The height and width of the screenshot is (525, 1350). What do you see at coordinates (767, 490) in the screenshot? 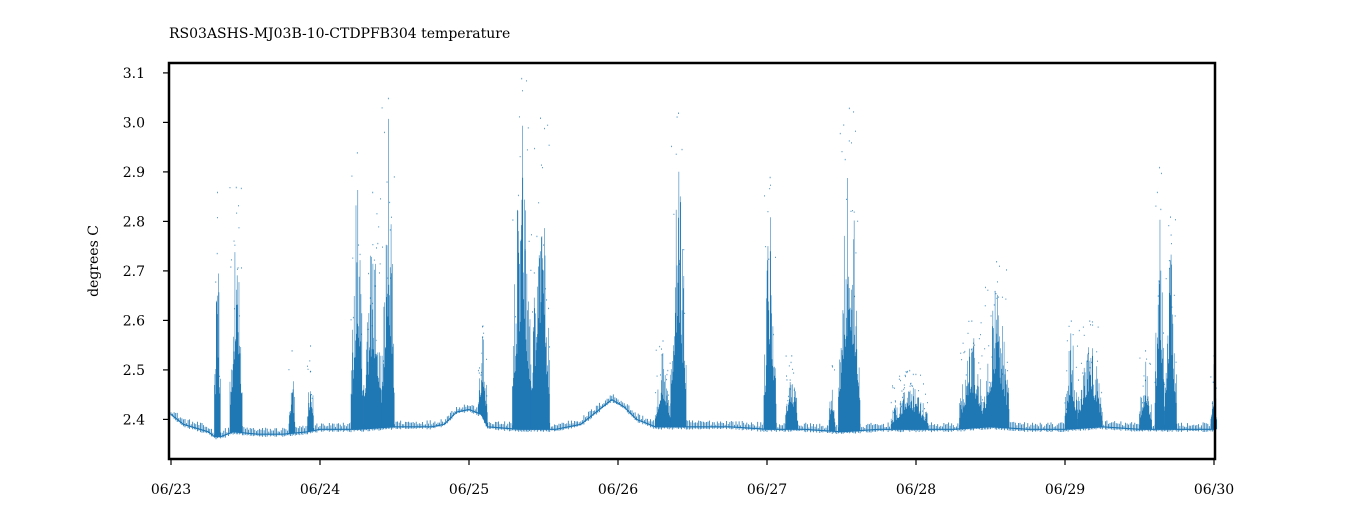
I see `x-tick-label: 06/27` at bounding box center [767, 490].